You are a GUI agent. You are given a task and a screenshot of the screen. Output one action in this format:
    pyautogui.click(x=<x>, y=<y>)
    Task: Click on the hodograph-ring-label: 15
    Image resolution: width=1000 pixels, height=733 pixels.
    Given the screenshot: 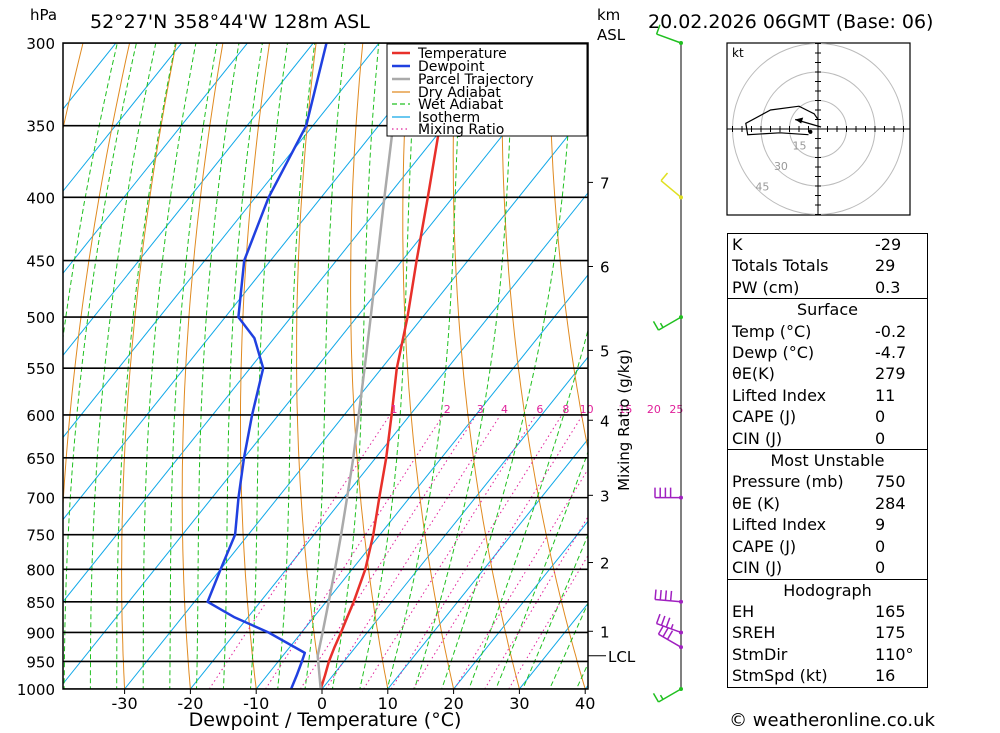 What is the action you would take?
    pyautogui.click(x=799, y=146)
    